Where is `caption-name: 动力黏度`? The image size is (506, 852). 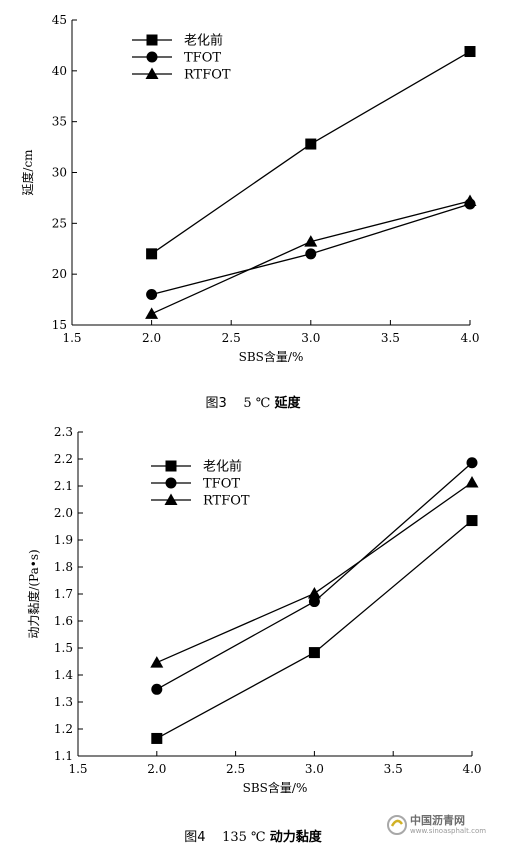
caption-name: 动力黏度 is located at coordinates (295, 837).